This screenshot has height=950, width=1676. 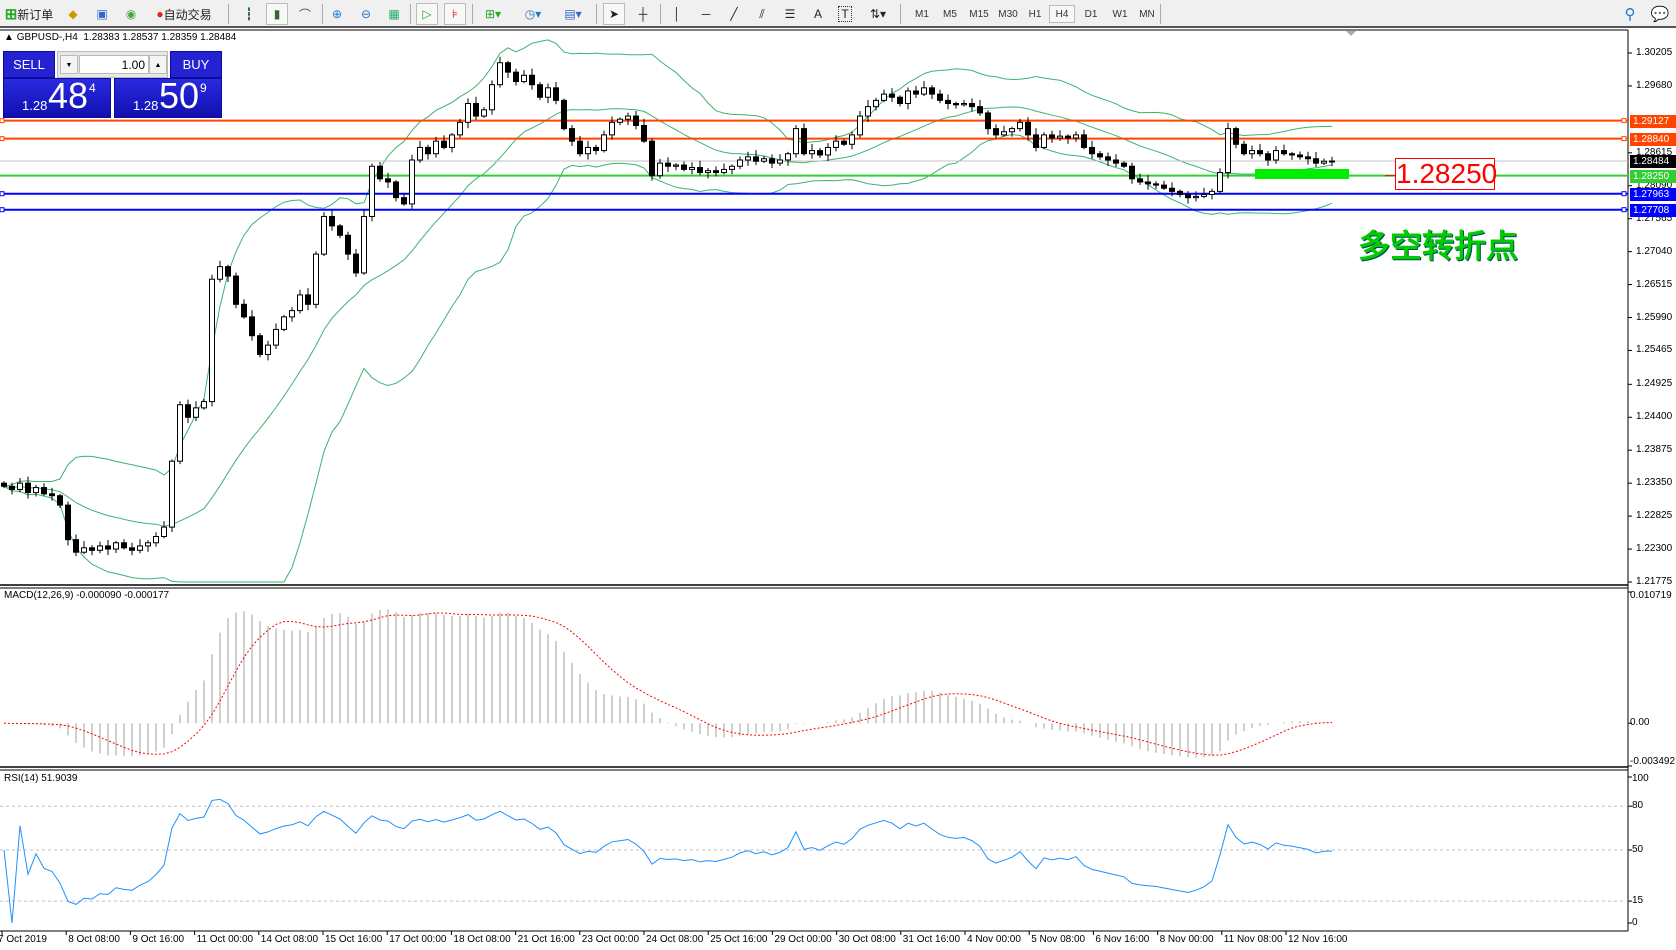 What do you see at coordinates (1654, 317) in the screenshot?
I see `price-axis-label: 1.25990` at bounding box center [1654, 317].